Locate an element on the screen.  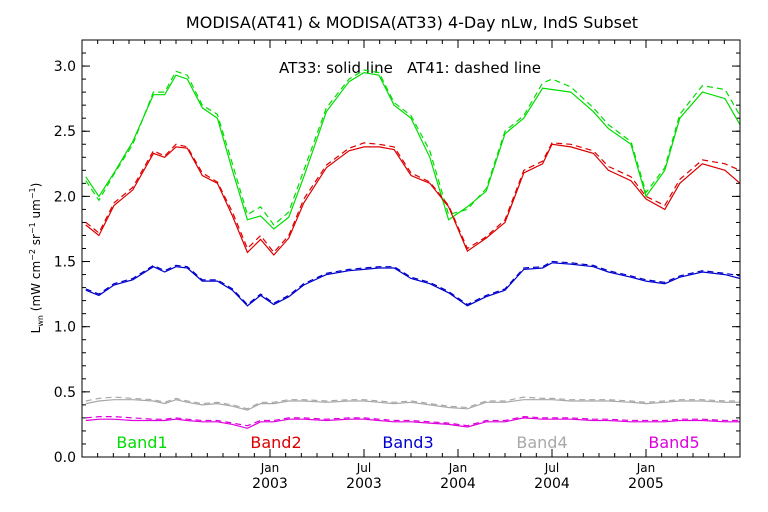
series-line-at41-band4 is located at coordinates (412, 403).